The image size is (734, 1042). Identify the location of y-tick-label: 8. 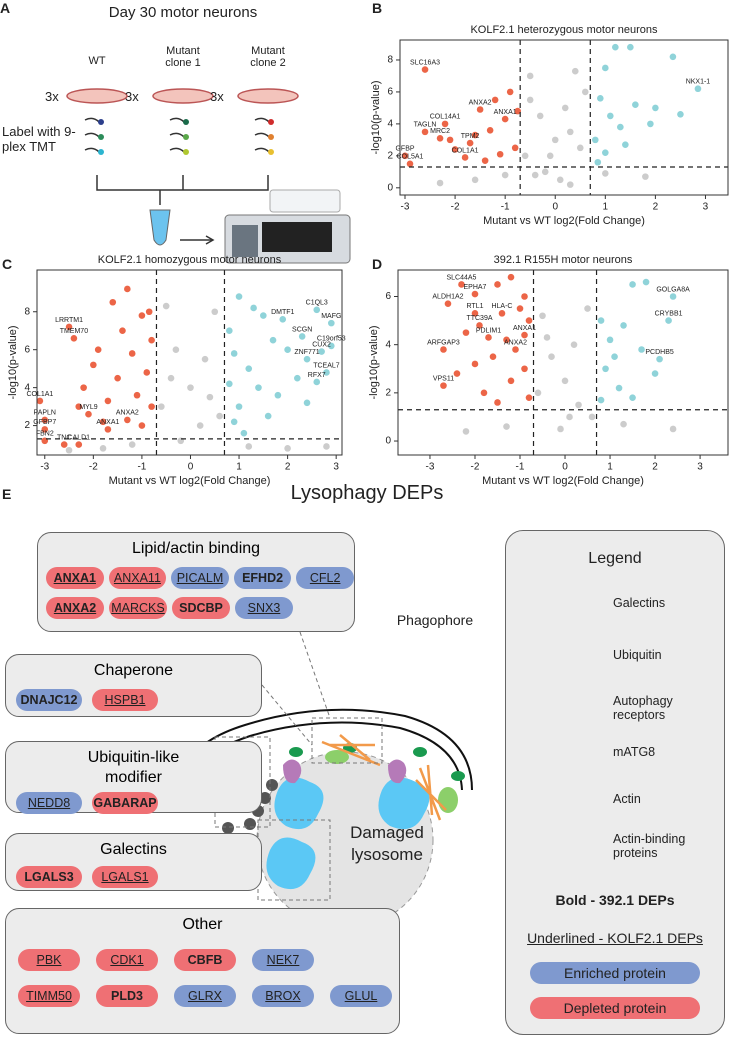
(27, 311).